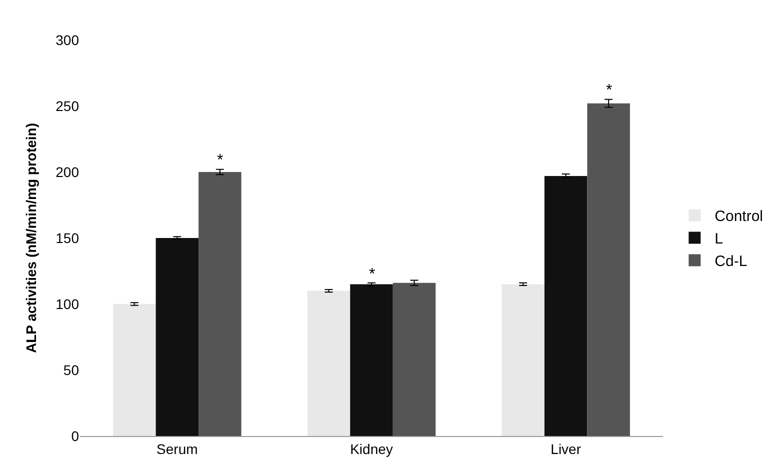  What do you see at coordinates (68, 106) in the screenshot?
I see `y-tick-label: 250` at bounding box center [68, 106].